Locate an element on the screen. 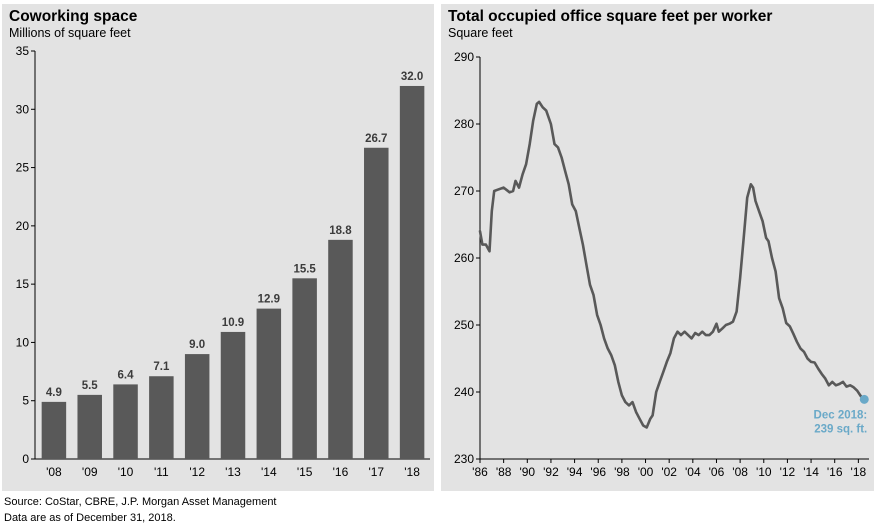 This screenshot has width=876, height=532. y-tick-label: 280 is located at coordinates (464, 124).